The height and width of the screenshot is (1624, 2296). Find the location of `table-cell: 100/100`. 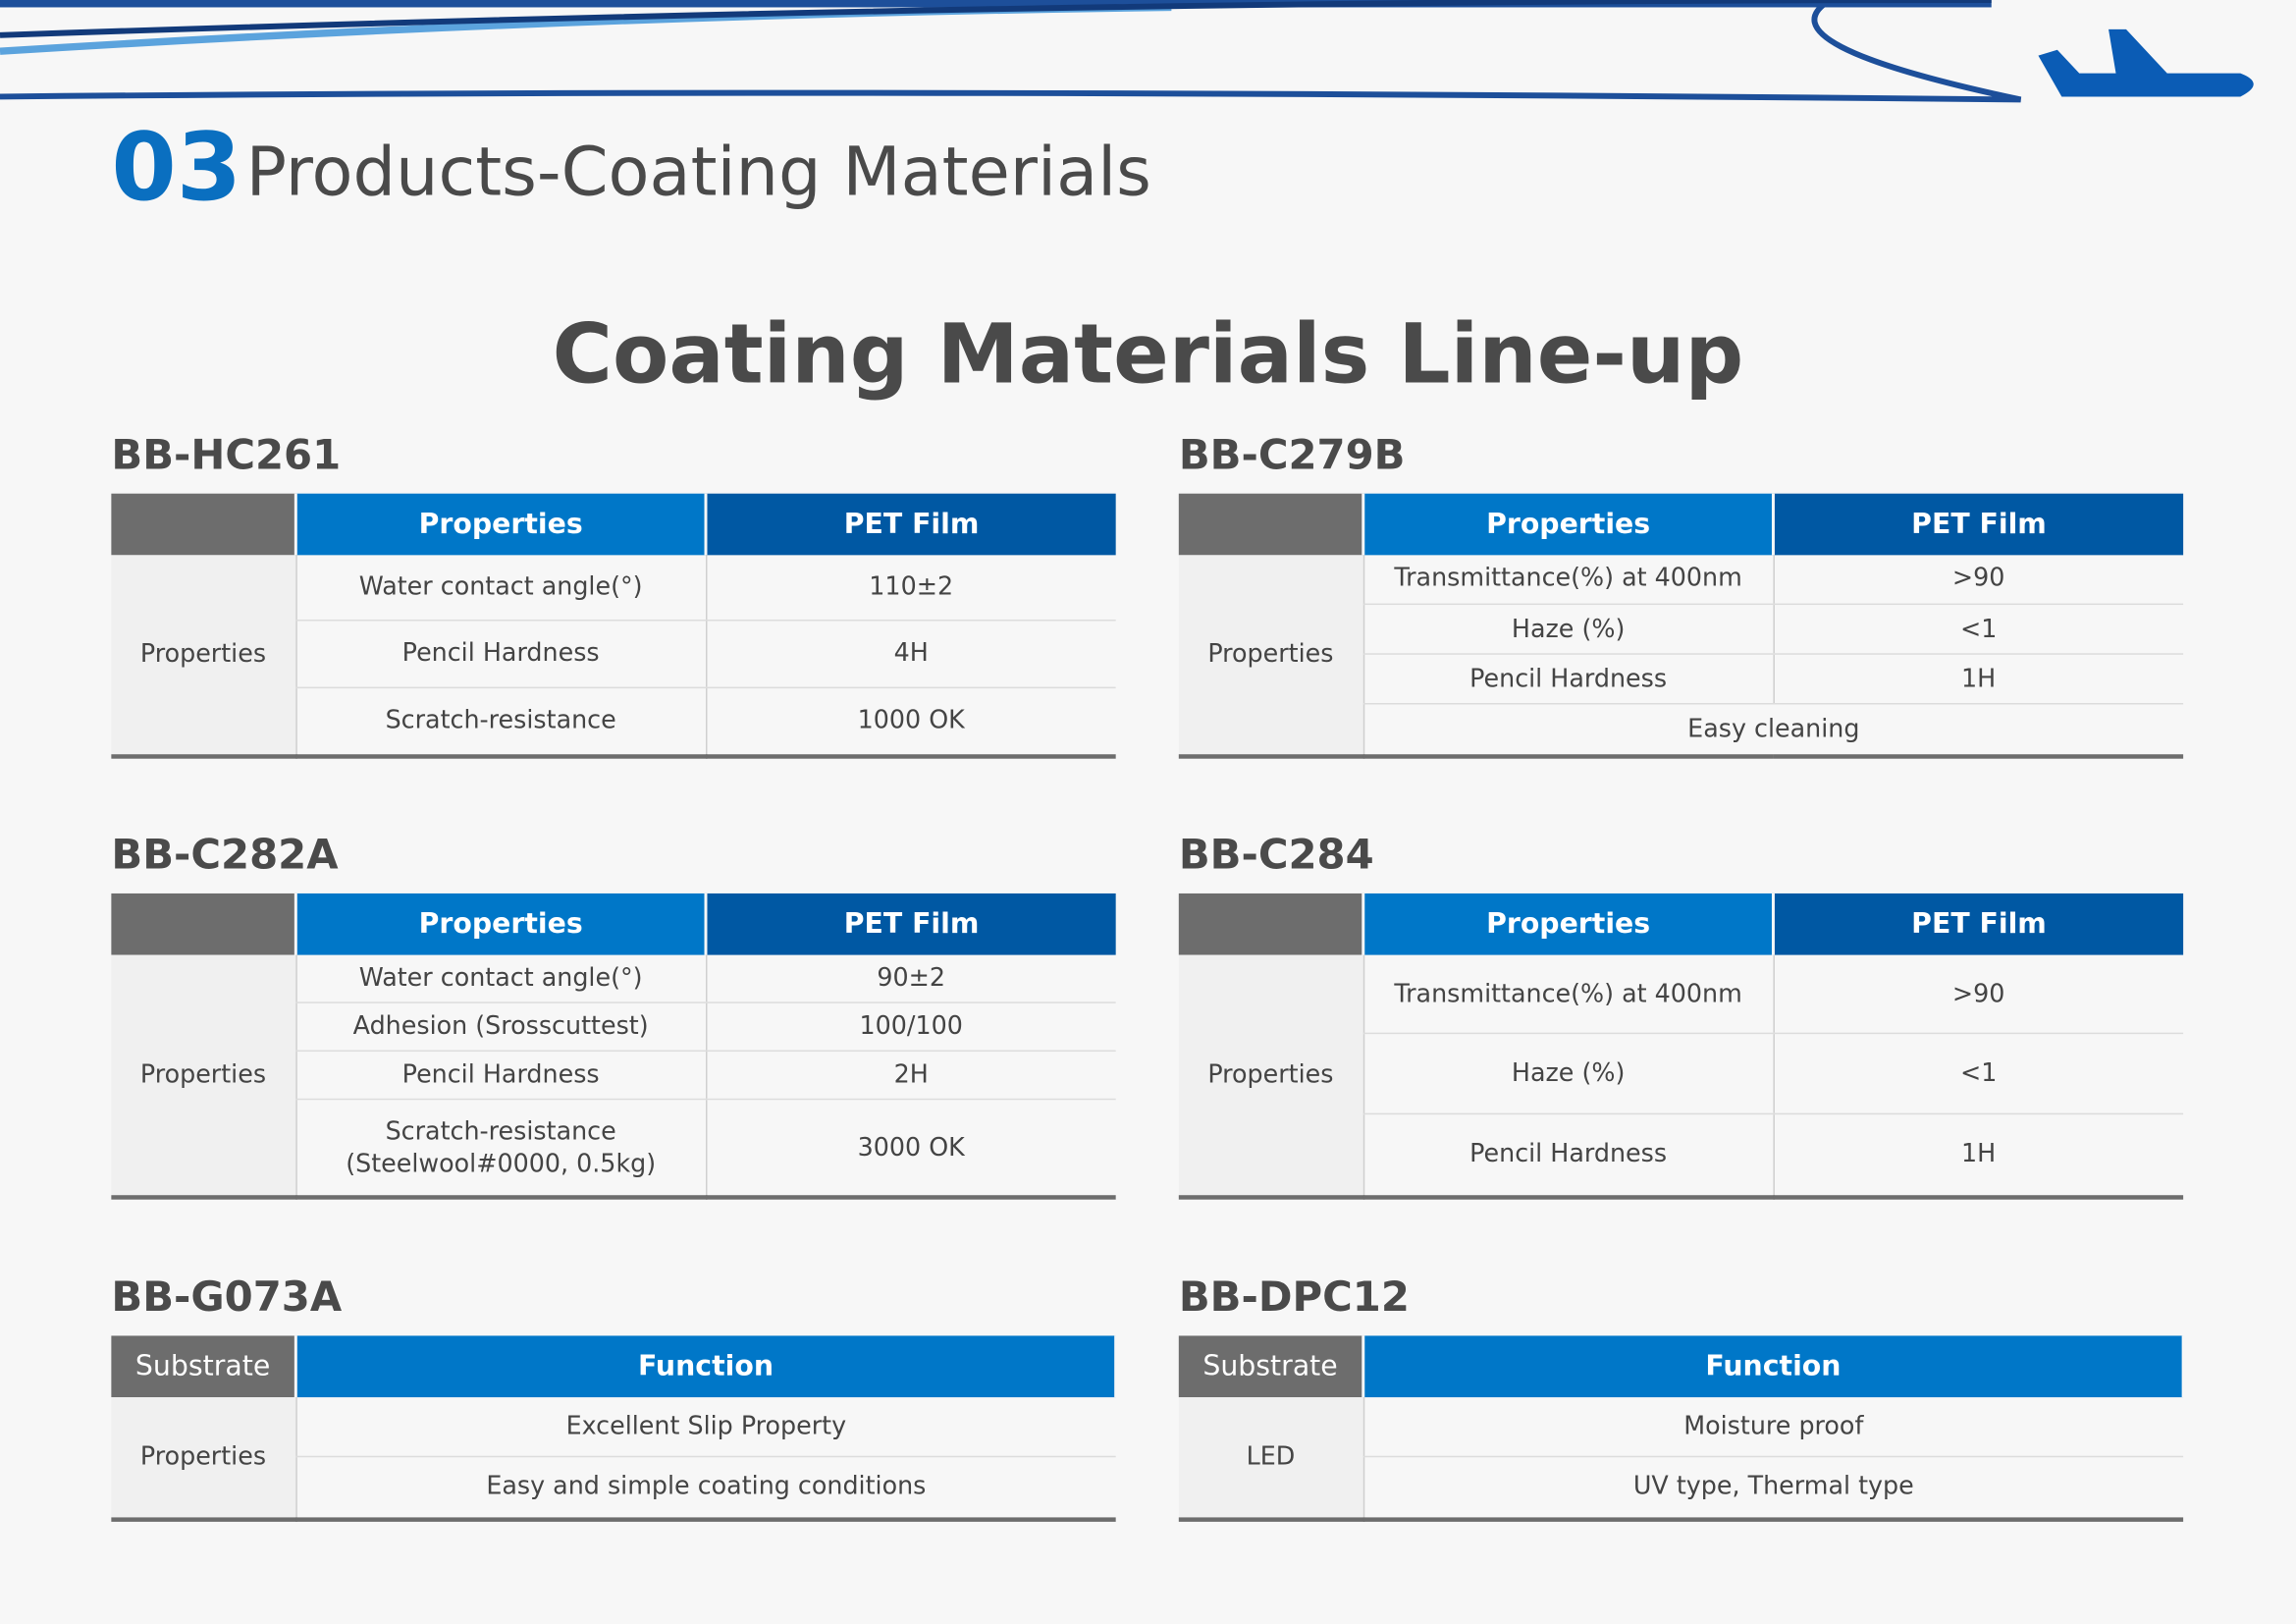

table-cell: 100/100 is located at coordinates (910, 1027).